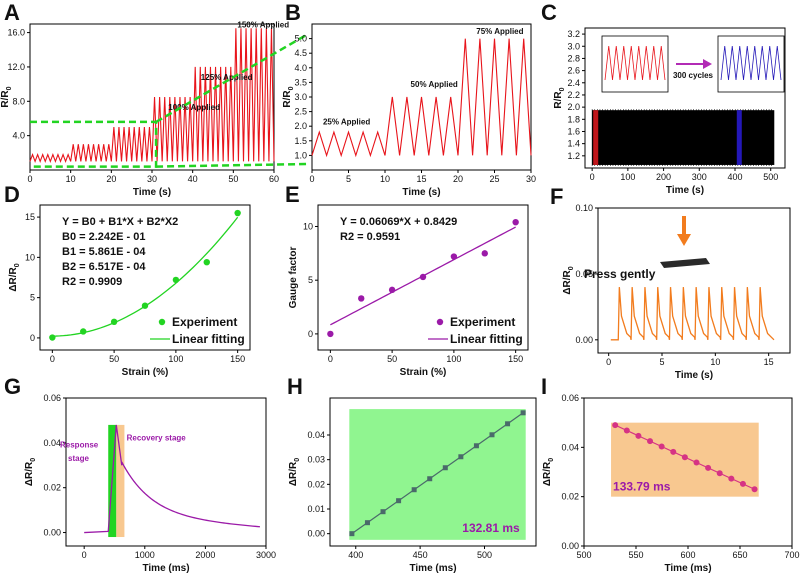 Image resolution: width=804 pixels, height=578 pixels. I want to click on panel-label: G, so click(12, 386).